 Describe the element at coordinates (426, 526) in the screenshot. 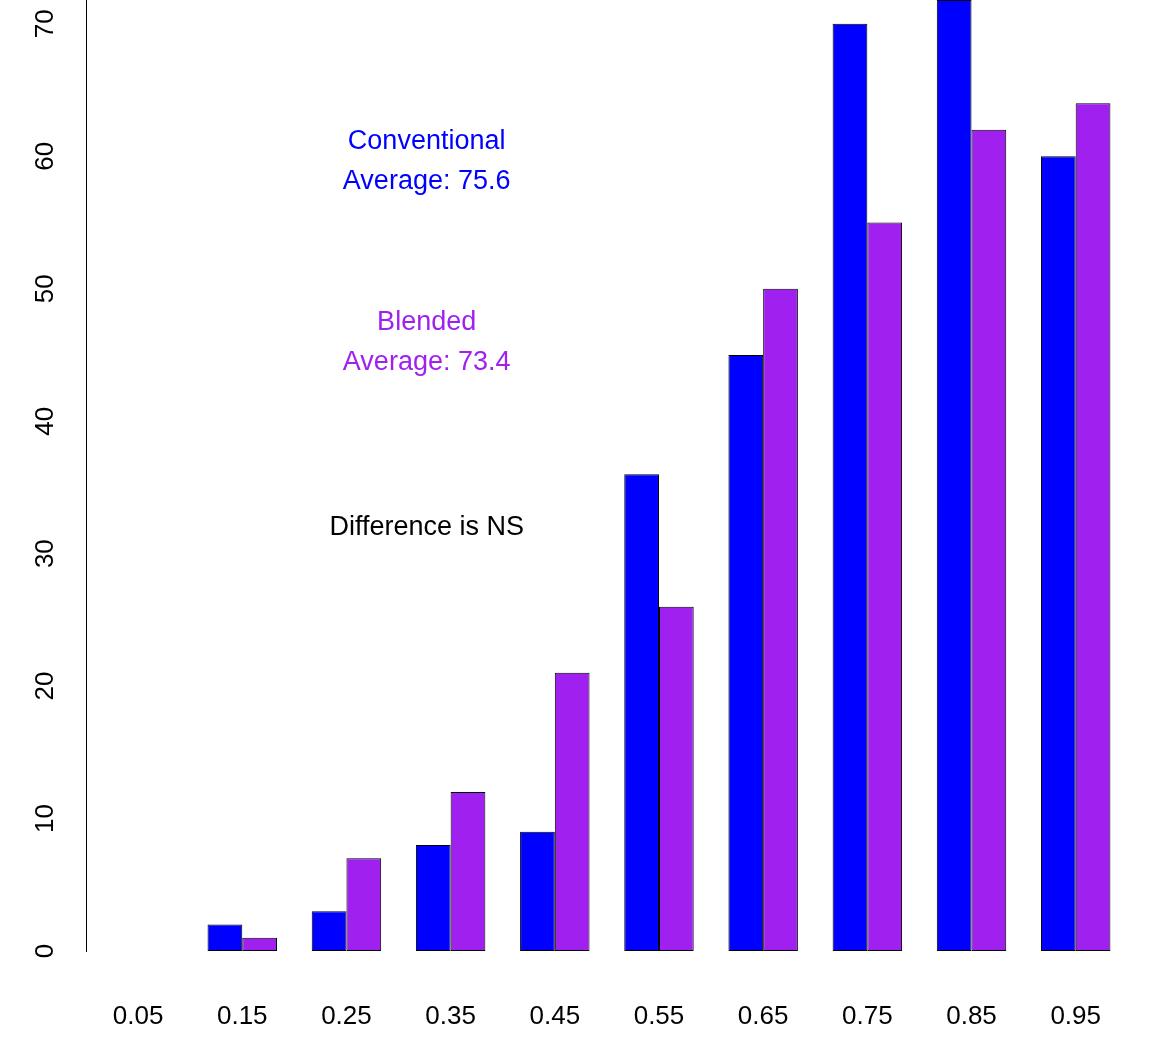

I see `annotation: Difference is NS` at that location.